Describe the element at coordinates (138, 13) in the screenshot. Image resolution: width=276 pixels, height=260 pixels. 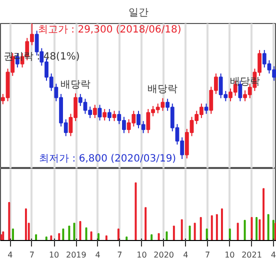
I see `chart-title: 일간` at that location.